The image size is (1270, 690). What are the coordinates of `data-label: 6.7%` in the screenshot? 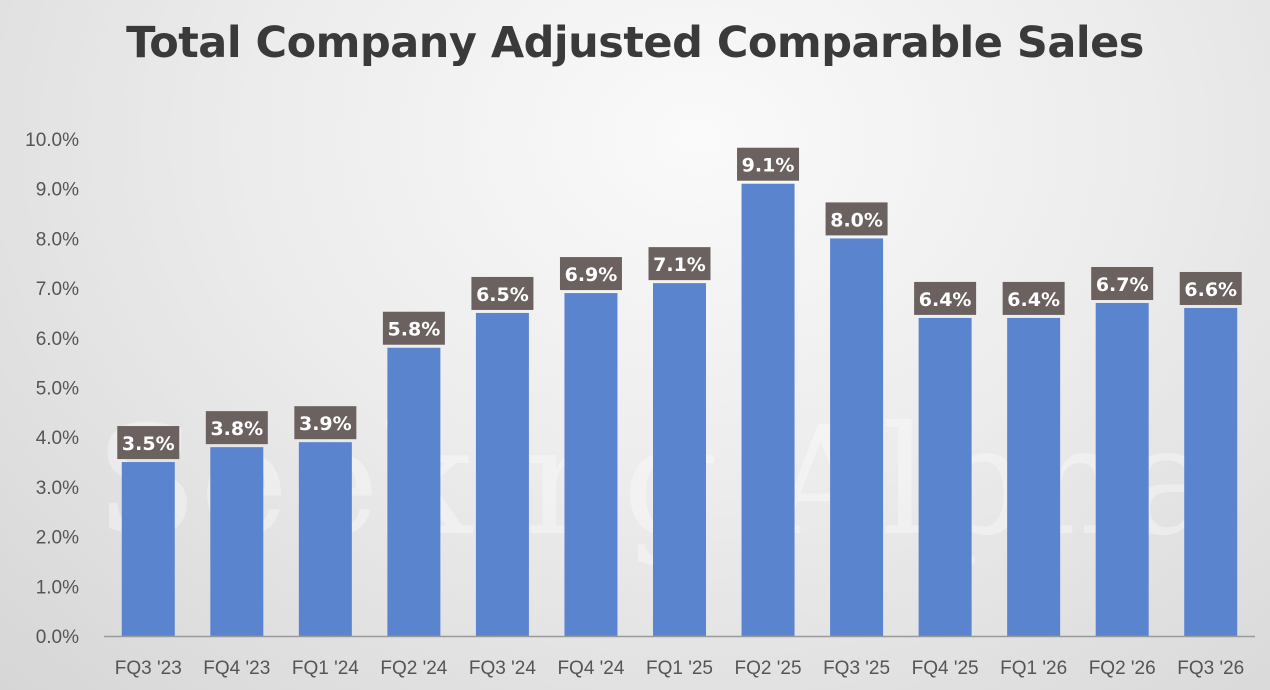 It's located at (1122, 285).